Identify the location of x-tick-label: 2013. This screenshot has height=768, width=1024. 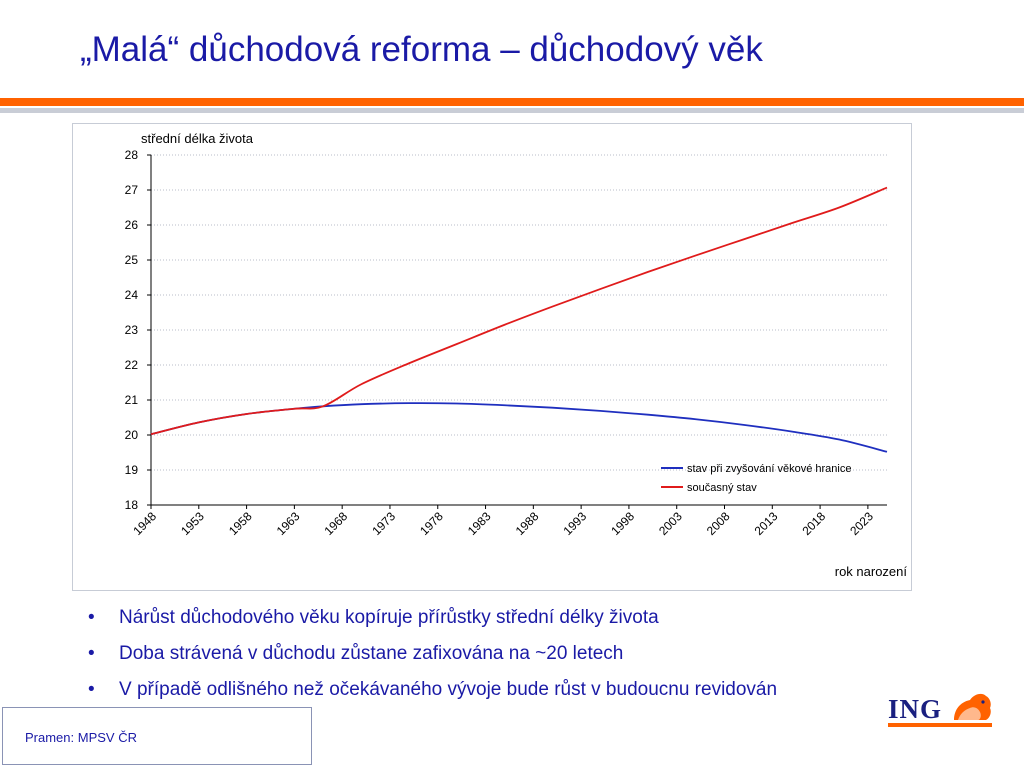
(766, 523).